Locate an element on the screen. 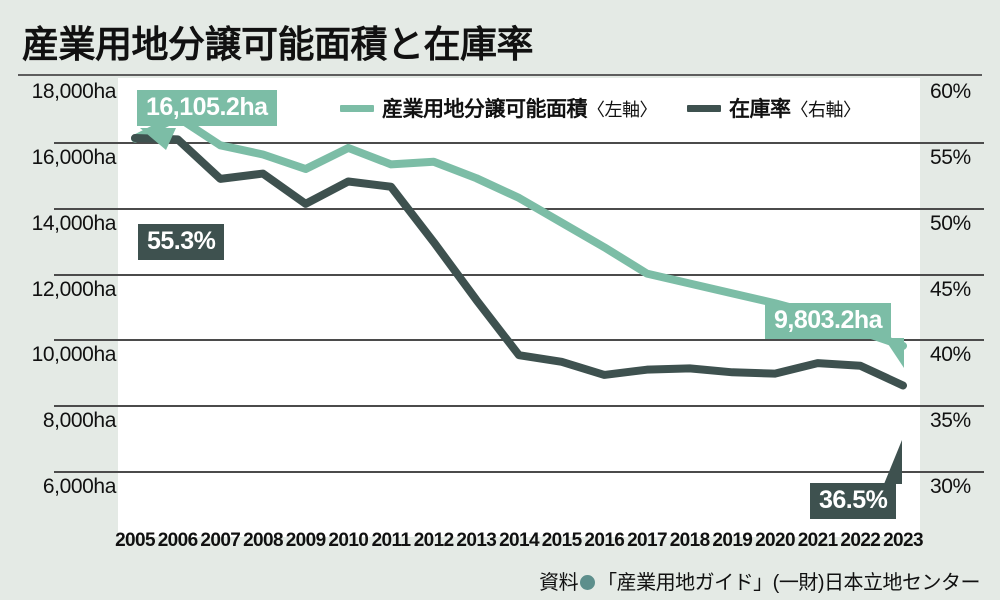  x-axis-tick: 2012 is located at coordinates (433, 540).